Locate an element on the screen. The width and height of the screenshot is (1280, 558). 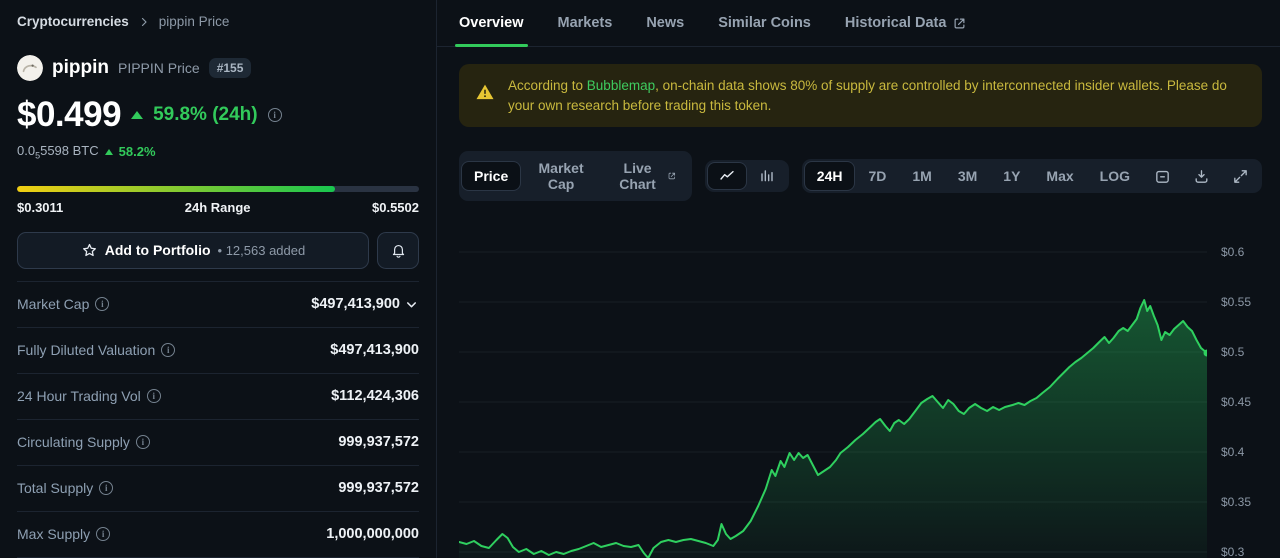
stat-label: 24 Hour Trading Vol is located at coordinates (79, 396).